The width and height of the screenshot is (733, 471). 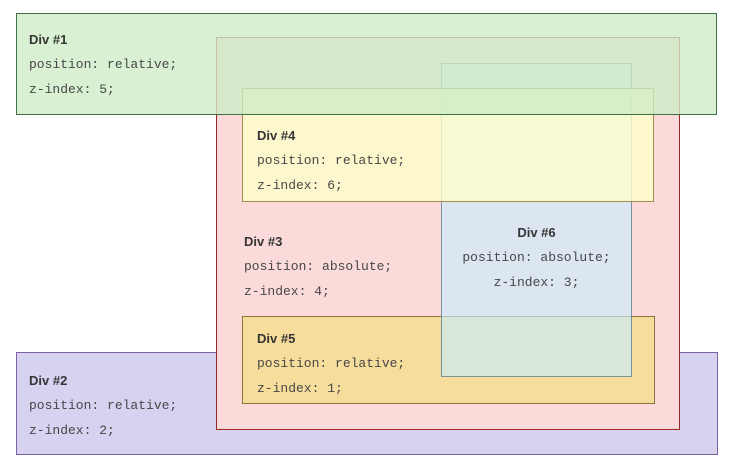 I want to click on div4-title: Div #4, so click(x=276, y=135).